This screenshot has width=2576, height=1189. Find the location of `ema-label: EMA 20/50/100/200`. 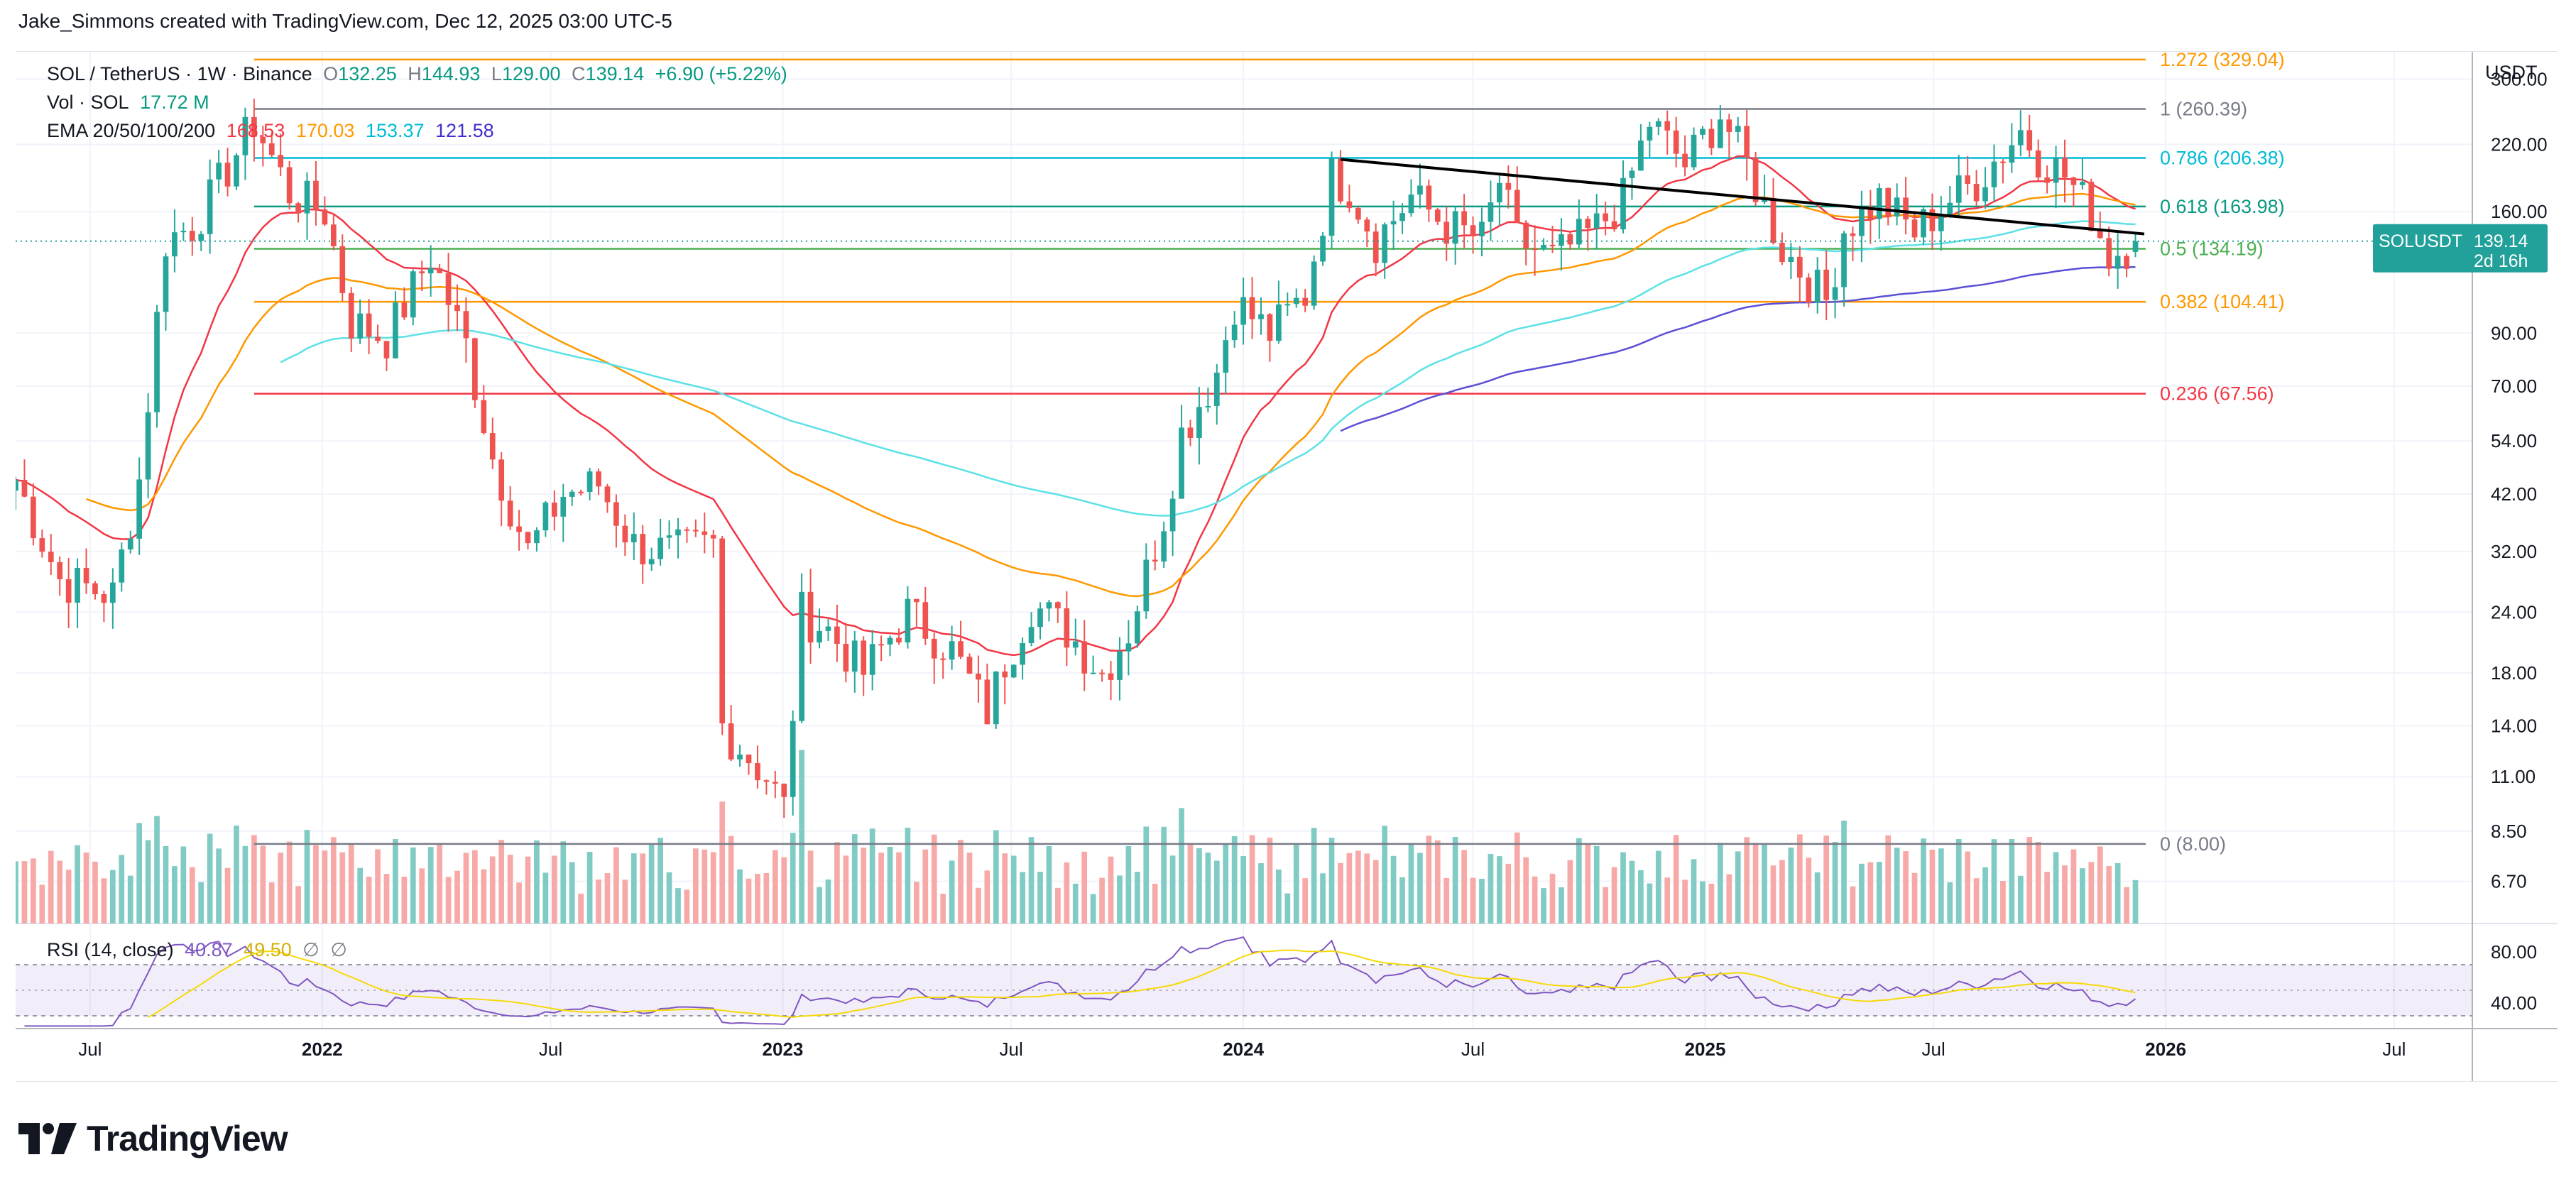

ema-label: EMA 20/50/100/200 is located at coordinates (131, 130).